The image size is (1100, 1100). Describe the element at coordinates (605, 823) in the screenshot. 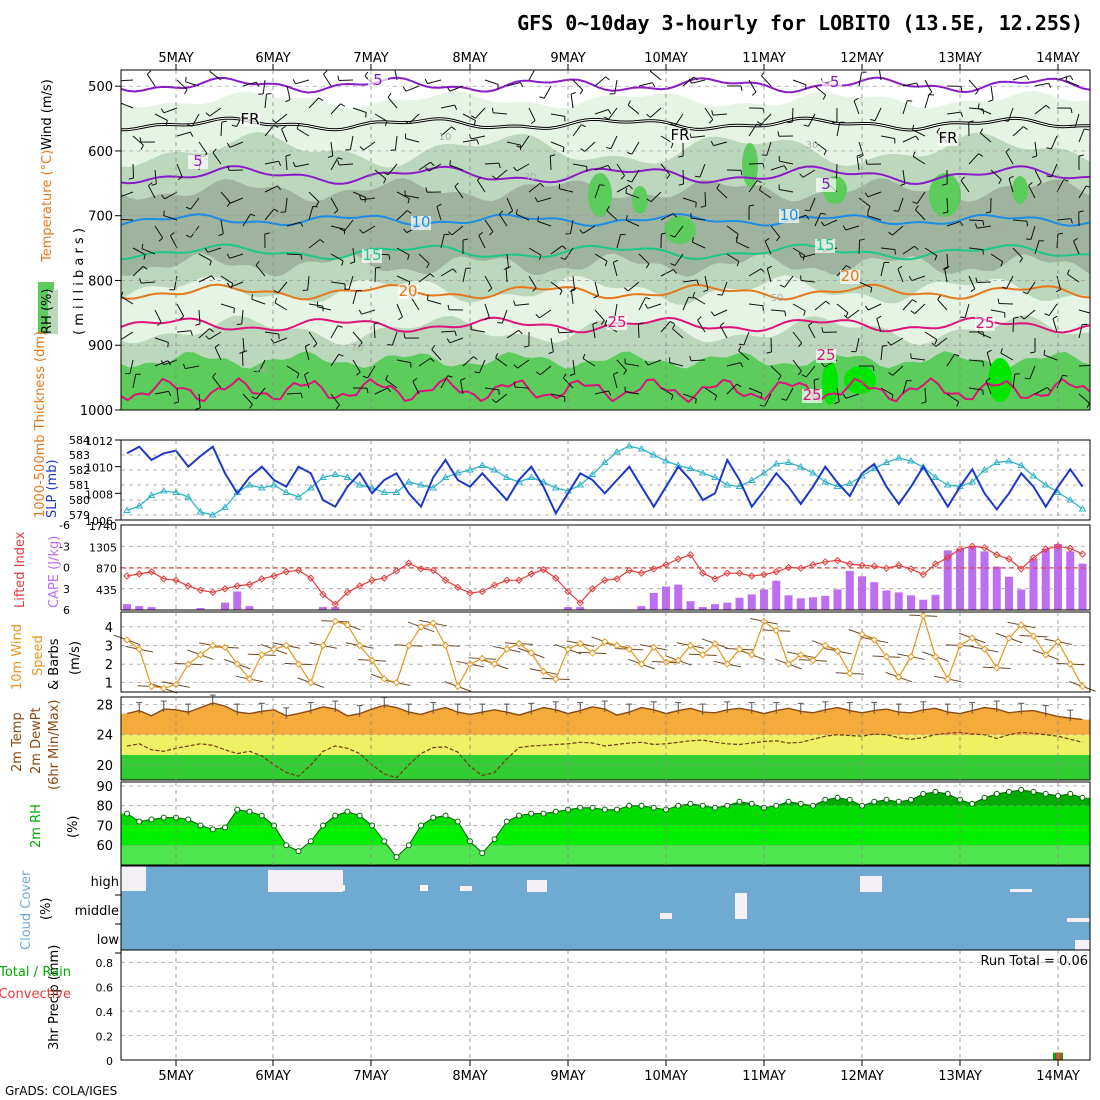

I see `rh2m-markers` at that location.